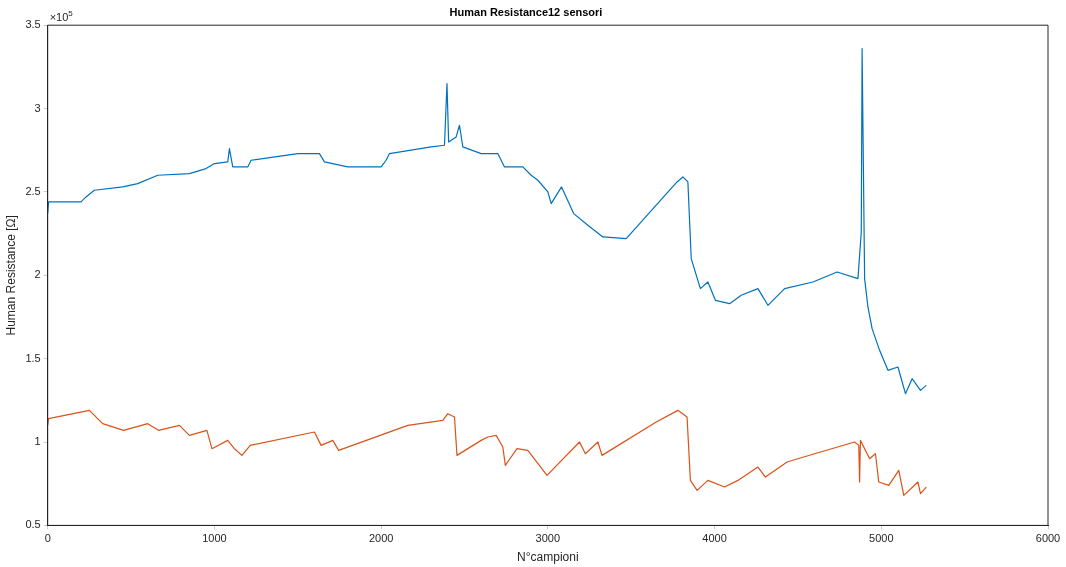 Image resolution: width=1066 pixels, height=567 pixels. I want to click on x-axis-title: N°campioni, so click(548, 557).